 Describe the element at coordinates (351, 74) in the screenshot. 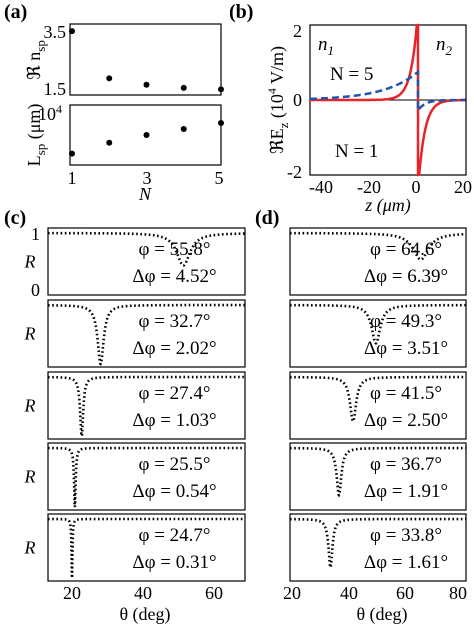

I see `b-annotation-n5: N = 5` at that location.